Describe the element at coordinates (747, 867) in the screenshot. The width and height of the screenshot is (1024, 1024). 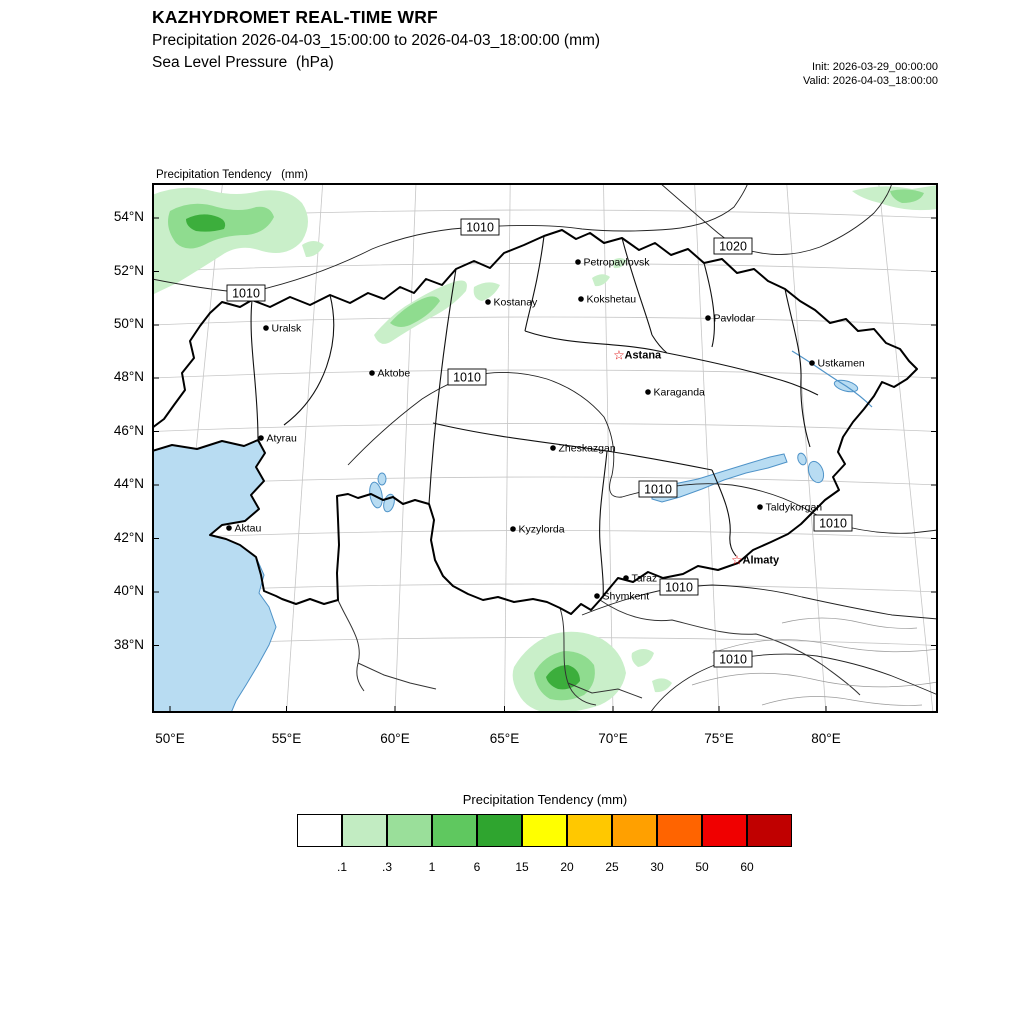
I see `legend-tick-label: 60` at that location.